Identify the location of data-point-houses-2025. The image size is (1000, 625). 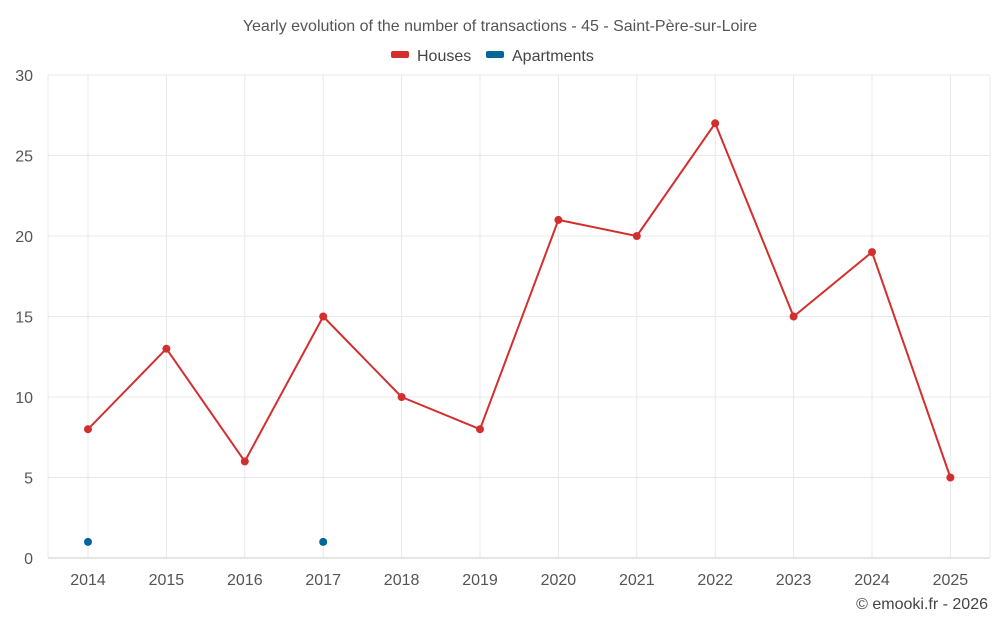
(950, 477).